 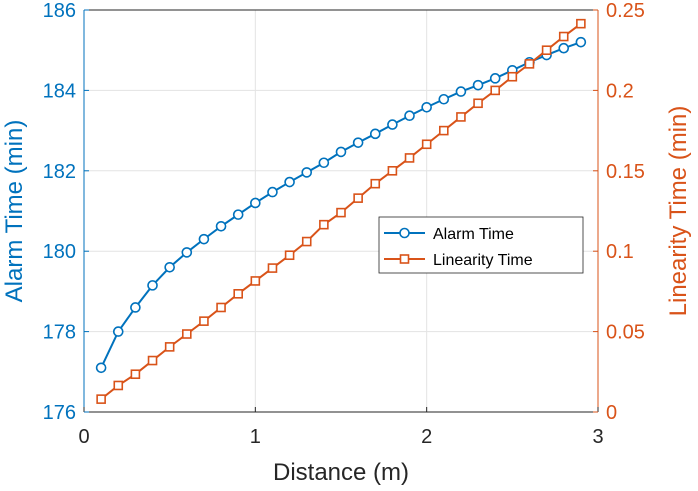 I want to click on y-right-tick-label: 0, so click(x=611, y=413).